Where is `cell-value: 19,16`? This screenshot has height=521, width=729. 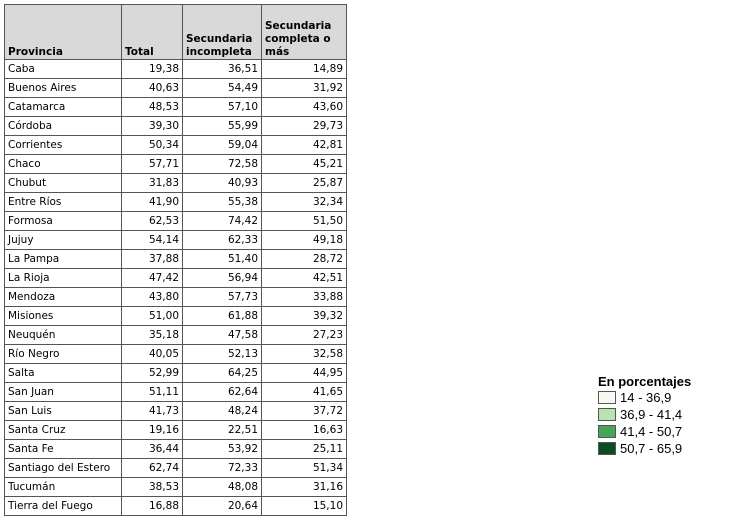 cell-value: 19,16 is located at coordinates (152, 430).